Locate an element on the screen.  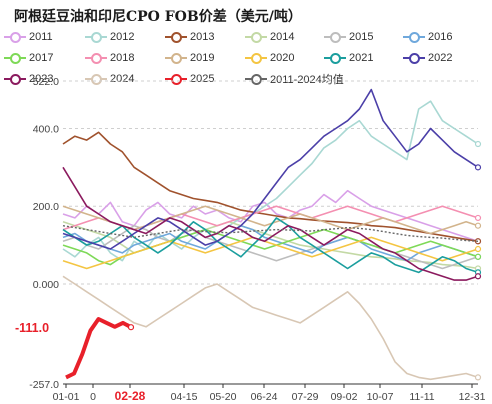
legend-label: 2011 is located at coordinates (41, 37).